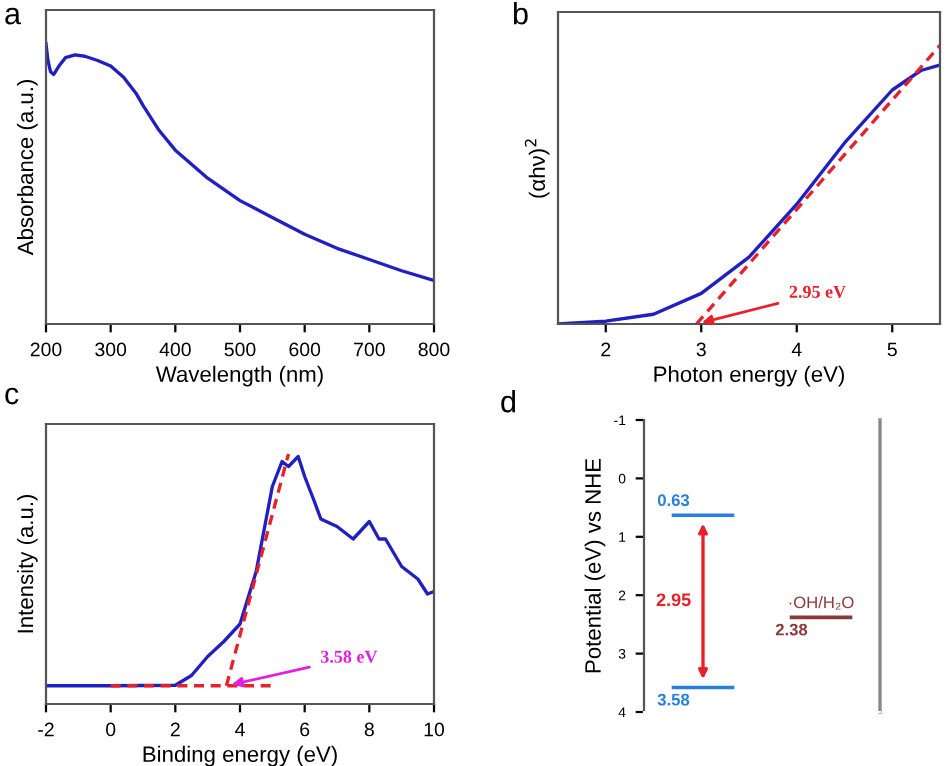  I want to click on x-axis-title: Binding energy (eV), so click(240, 755).